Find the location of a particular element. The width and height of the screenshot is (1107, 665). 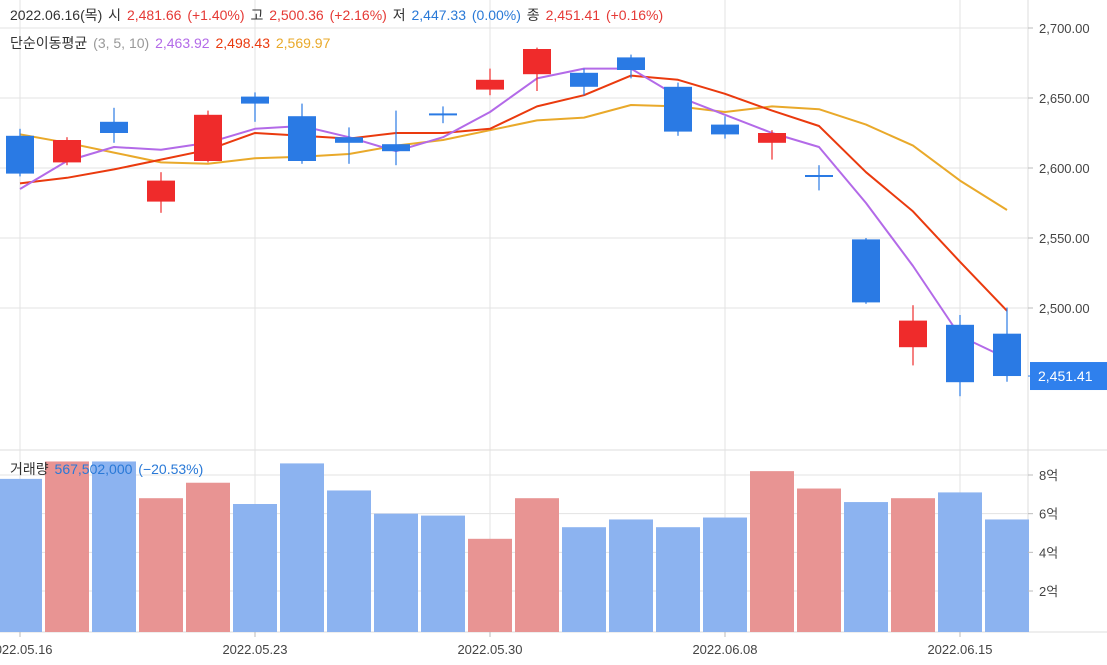

ma10-line is located at coordinates (513, 157).